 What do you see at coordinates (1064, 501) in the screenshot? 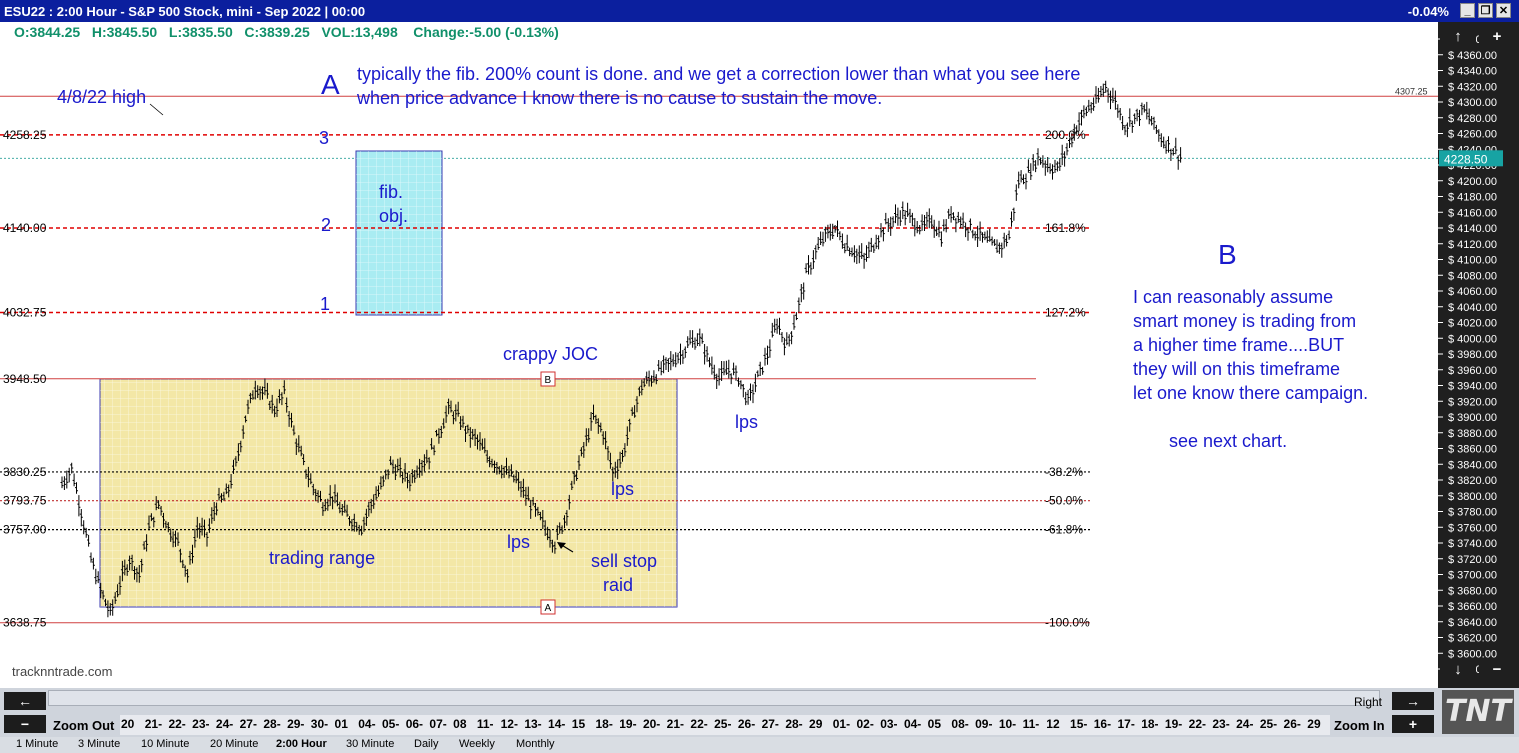
I see `fib-percent-label: -50.0%` at bounding box center [1064, 501].